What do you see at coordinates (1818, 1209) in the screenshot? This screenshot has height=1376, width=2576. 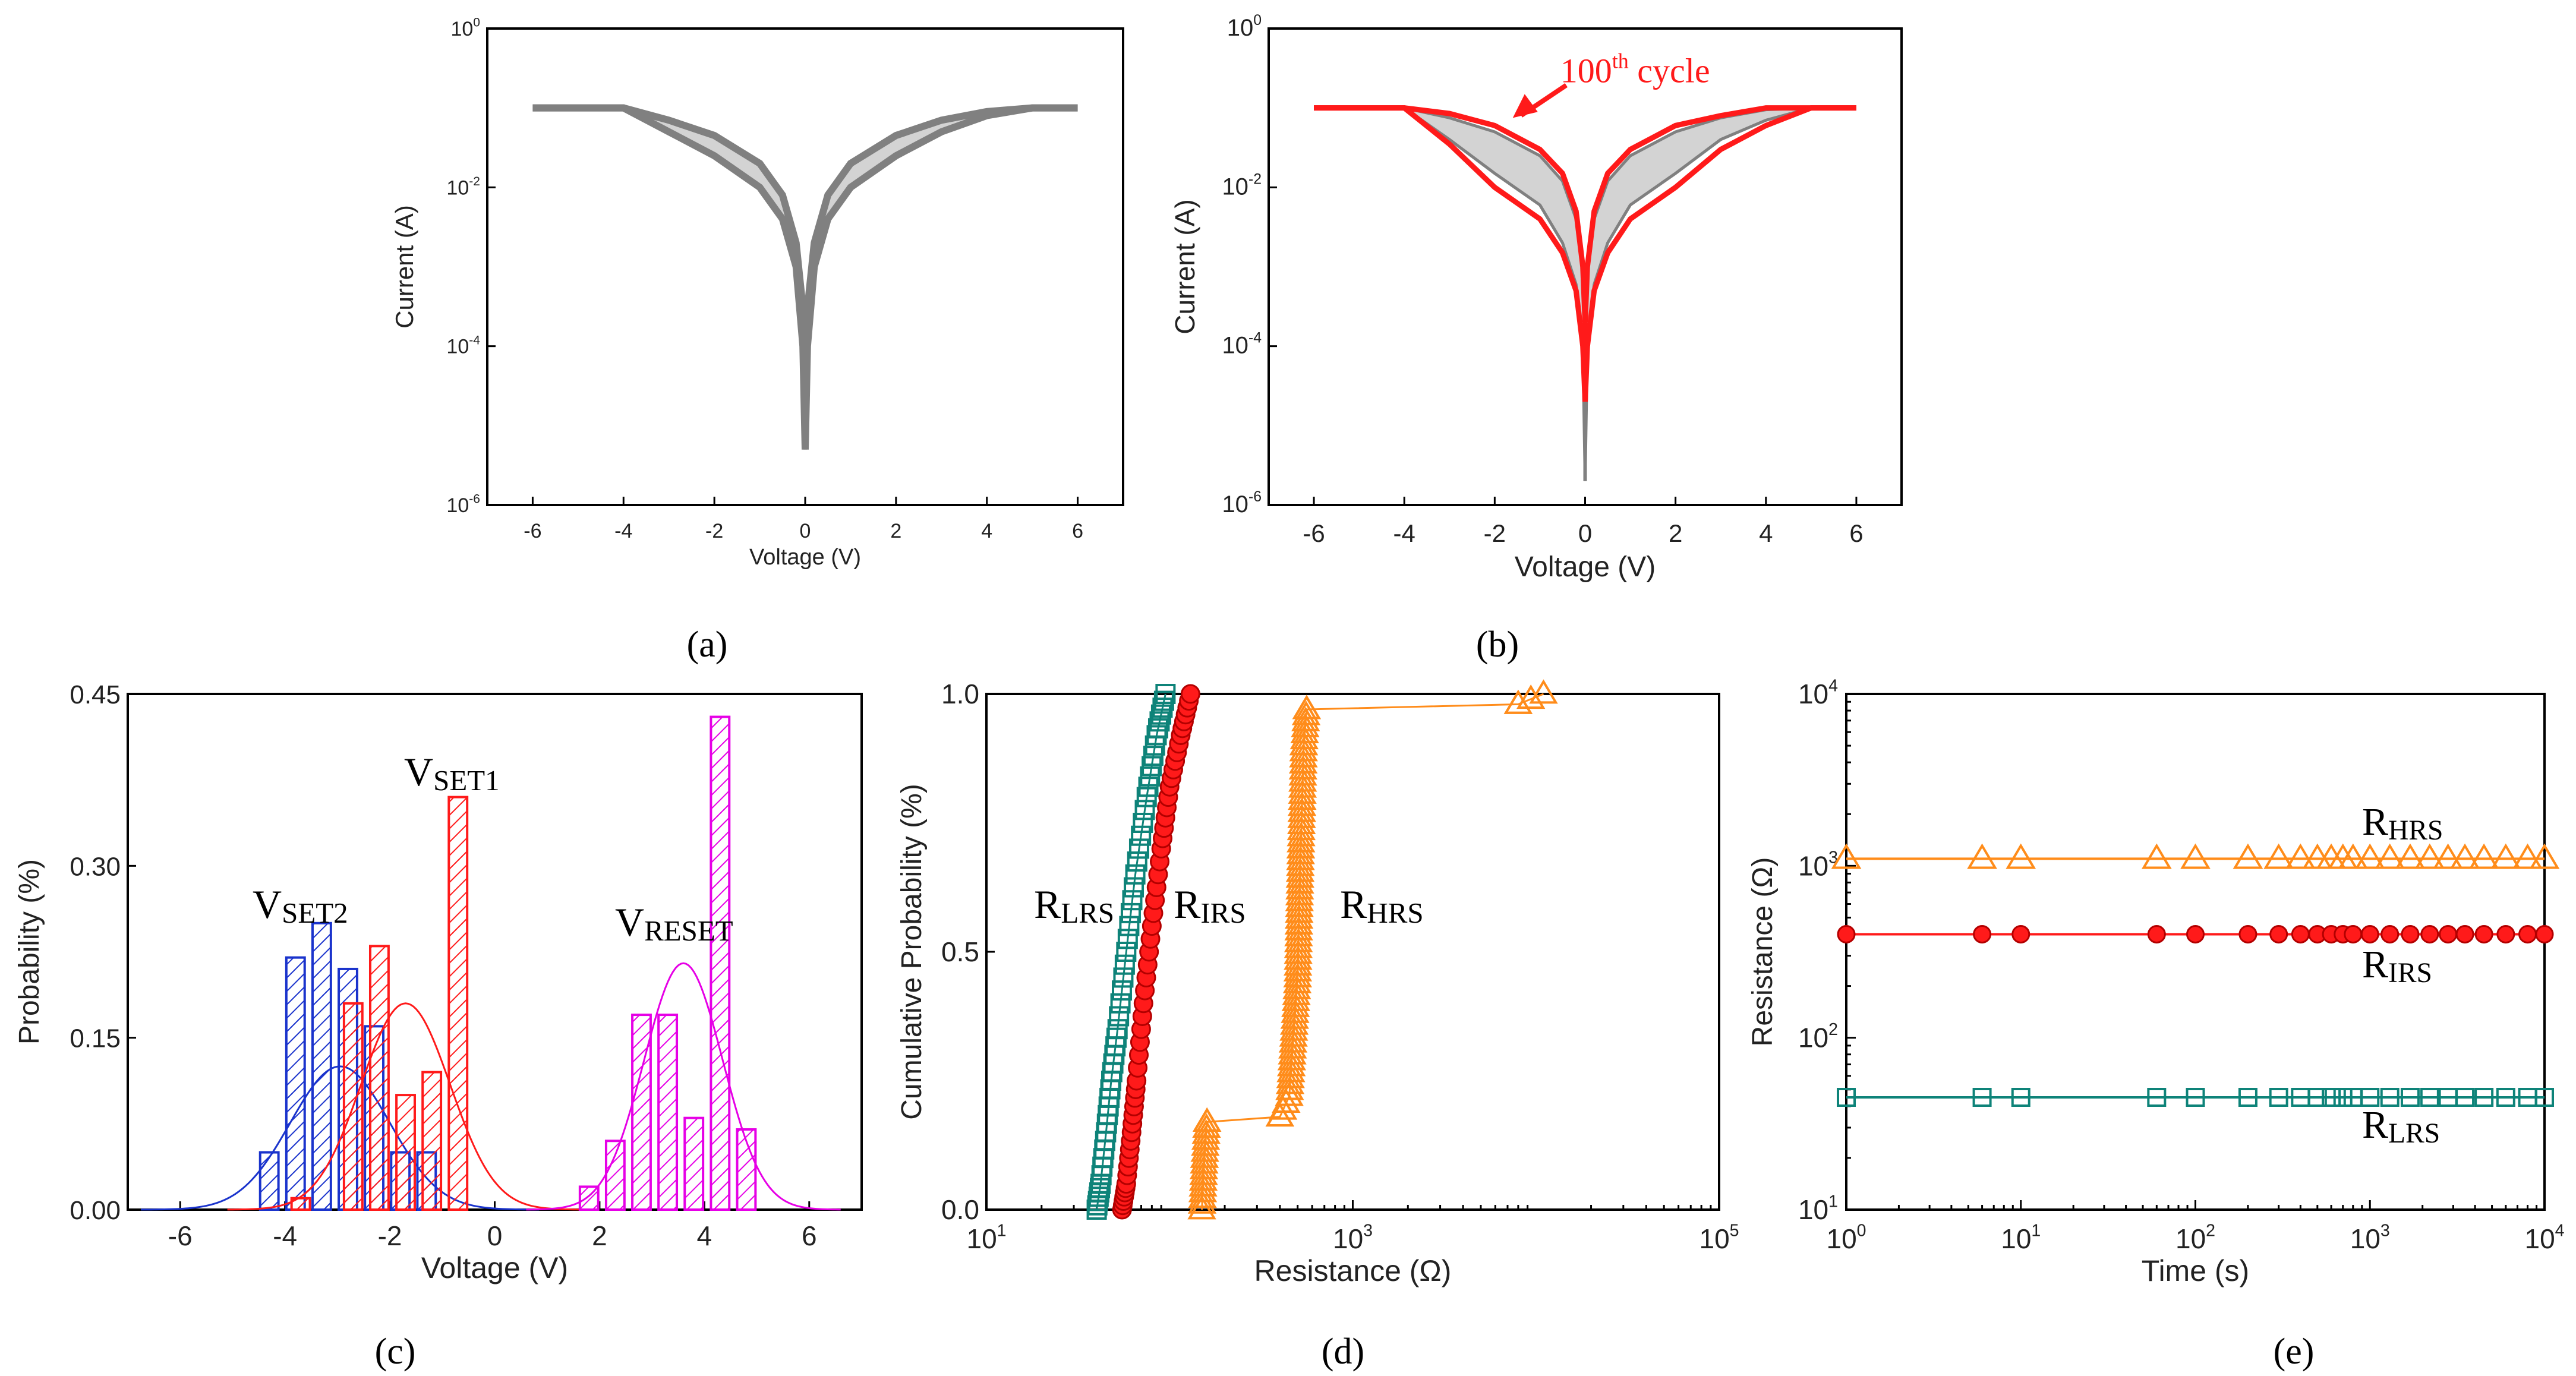 I see `y-tick-label: 10¹` at bounding box center [1818, 1209].